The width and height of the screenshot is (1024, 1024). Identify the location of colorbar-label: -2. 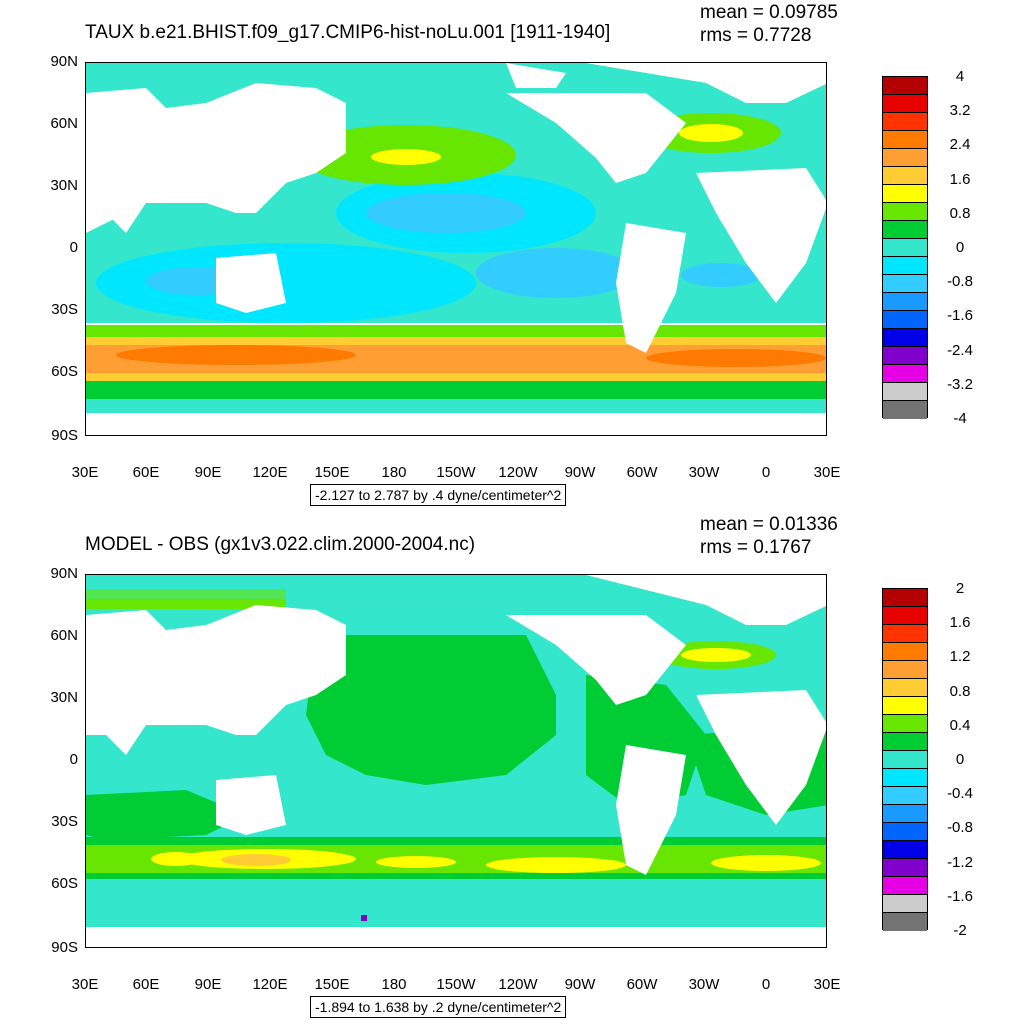
(960, 930).